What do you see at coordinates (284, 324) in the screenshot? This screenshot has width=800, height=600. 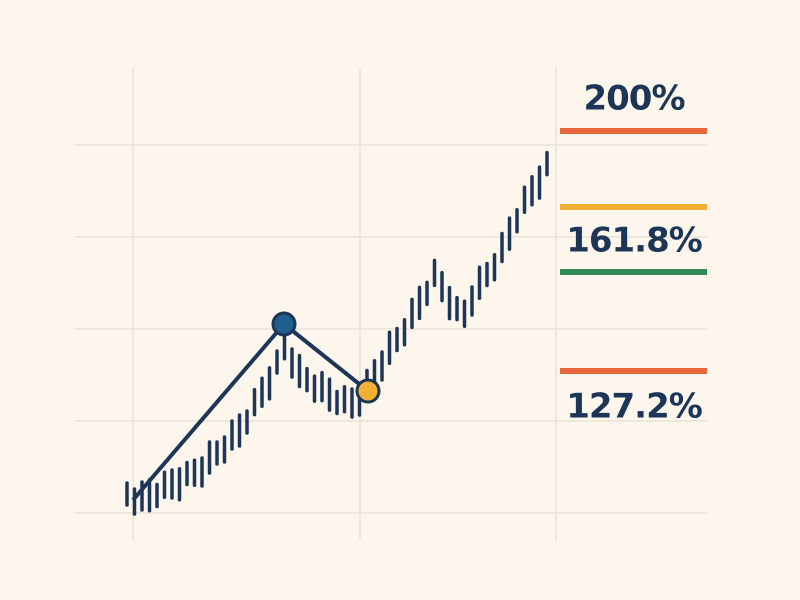 I see `swing-high` at bounding box center [284, 324].